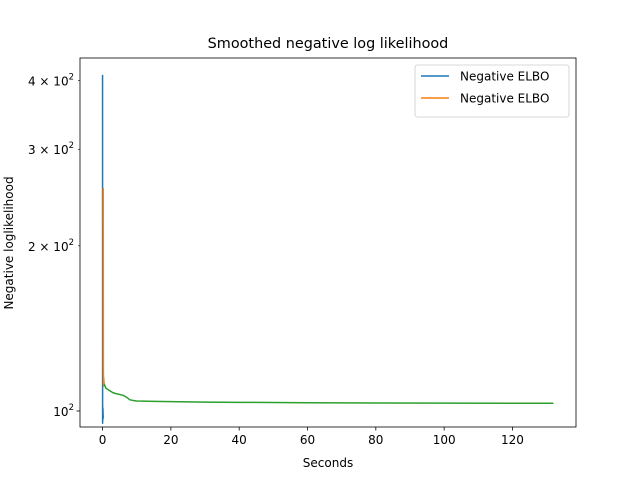 The image size is (640, 480). What do you see at coordinates (9, 242) in the screenshot?
I see `y-axis-label: Negative loglikelihood` at bounding box center [9, 242].